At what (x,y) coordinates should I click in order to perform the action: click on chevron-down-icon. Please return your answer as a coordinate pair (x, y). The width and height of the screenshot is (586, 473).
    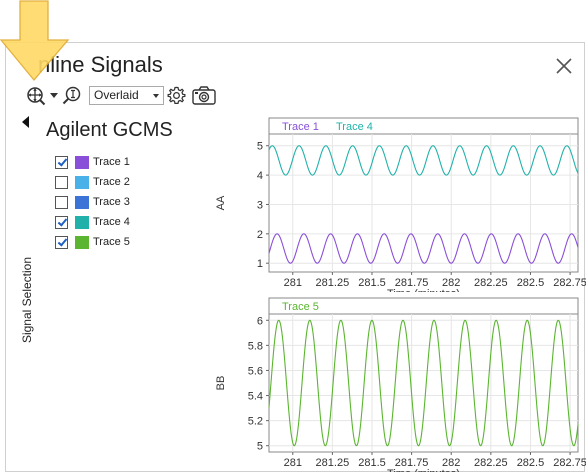
    Looking at the image, I should click on (54, 96).